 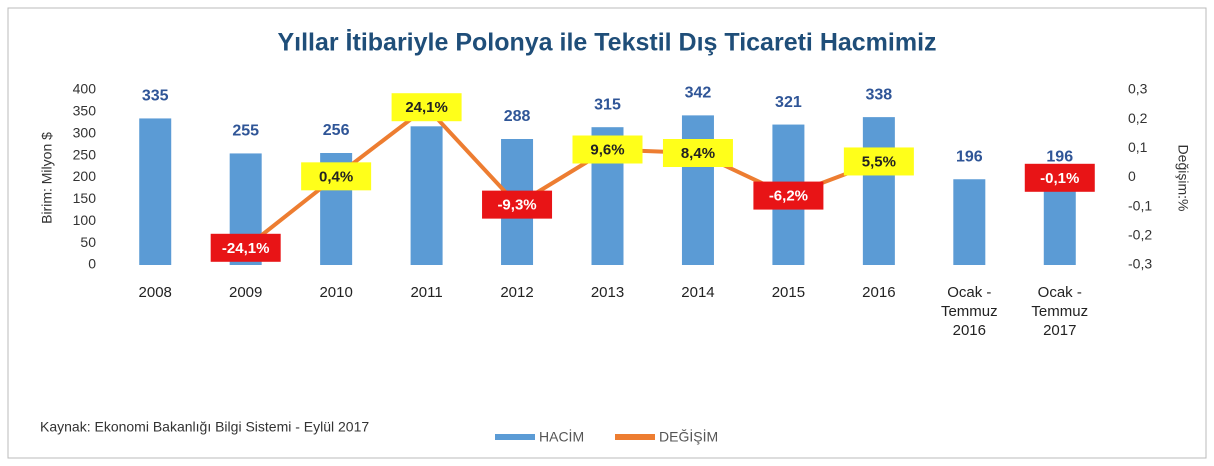 I want to click on legend-label: HACİM, so click(x=561, y=436).